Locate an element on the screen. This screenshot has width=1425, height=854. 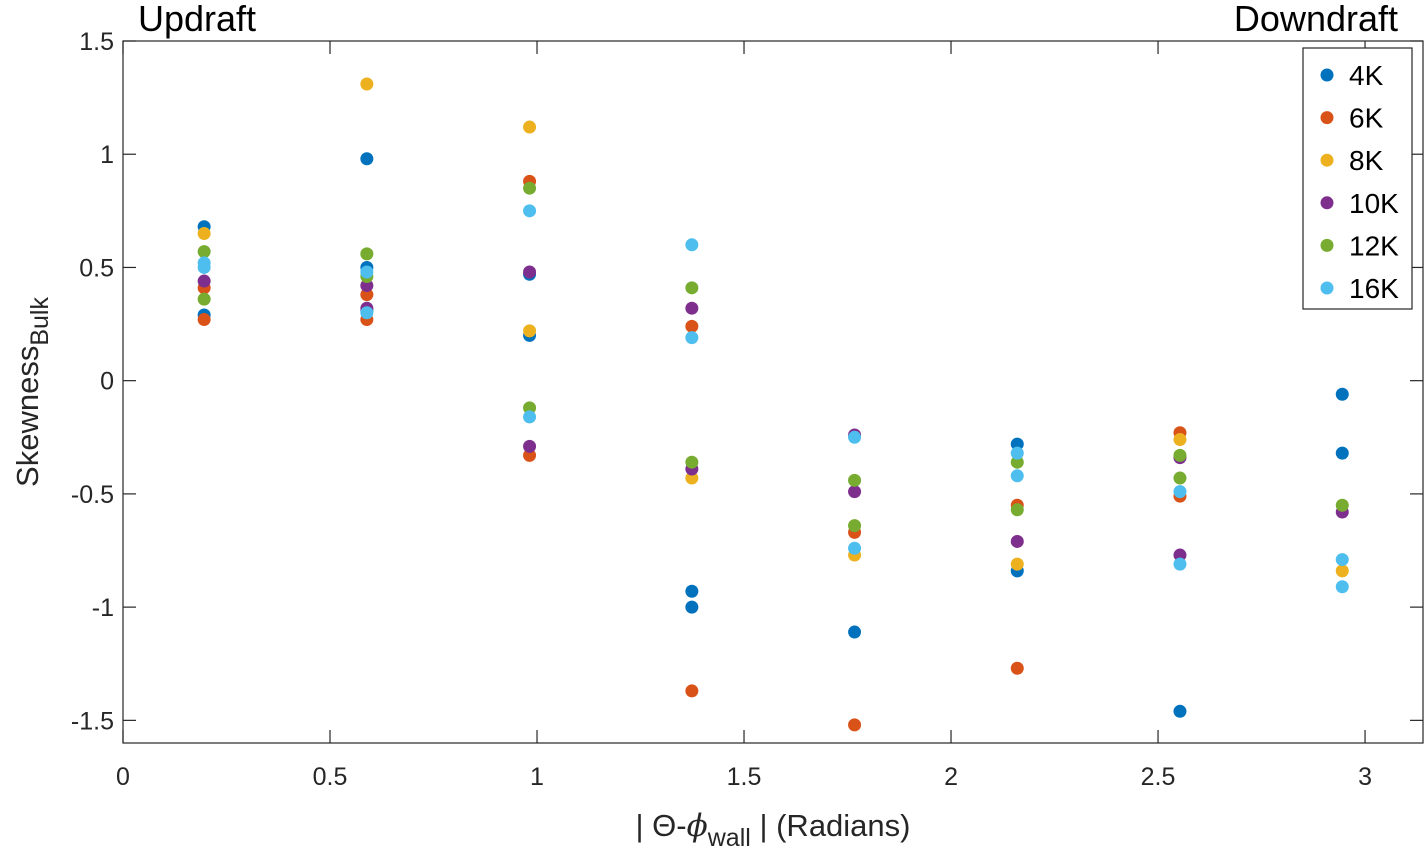
y-tick-label: 0.5 is located at coordinates (96, 268).